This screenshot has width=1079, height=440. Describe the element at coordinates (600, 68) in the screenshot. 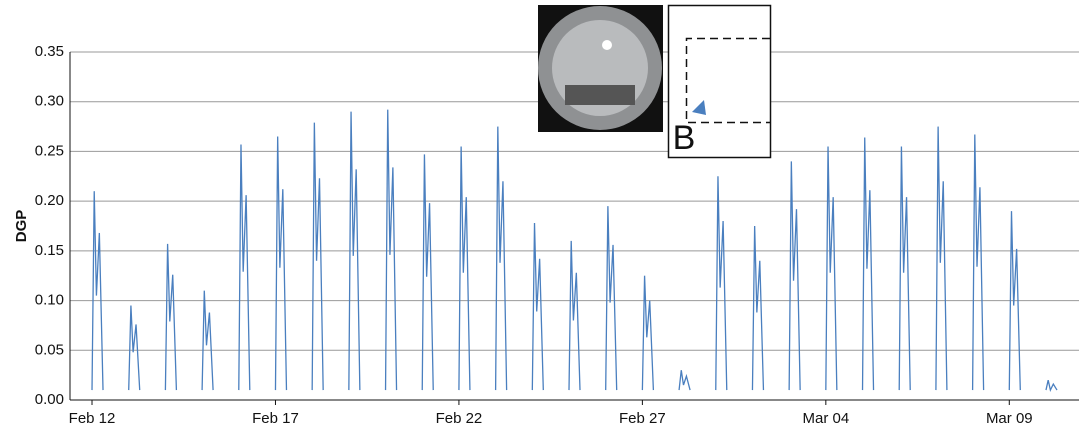

I see `inset-photo` at that location.